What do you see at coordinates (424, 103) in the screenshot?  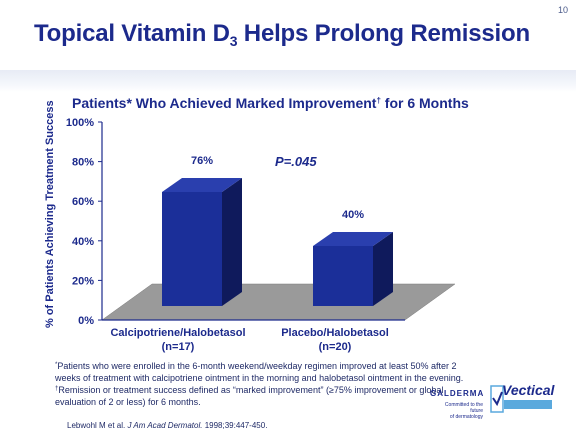 I see `chart-title-rest: for 6 Months` at bounding box center [424, 103].